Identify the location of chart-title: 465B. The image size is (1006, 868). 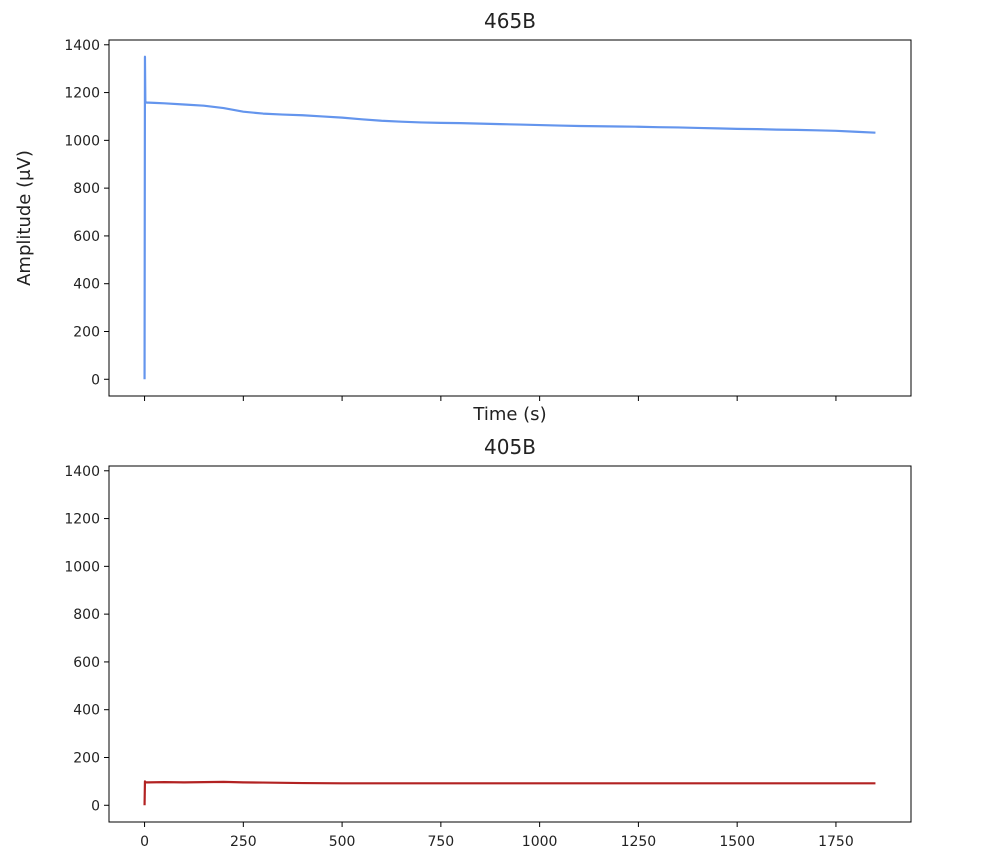
(510, 21).